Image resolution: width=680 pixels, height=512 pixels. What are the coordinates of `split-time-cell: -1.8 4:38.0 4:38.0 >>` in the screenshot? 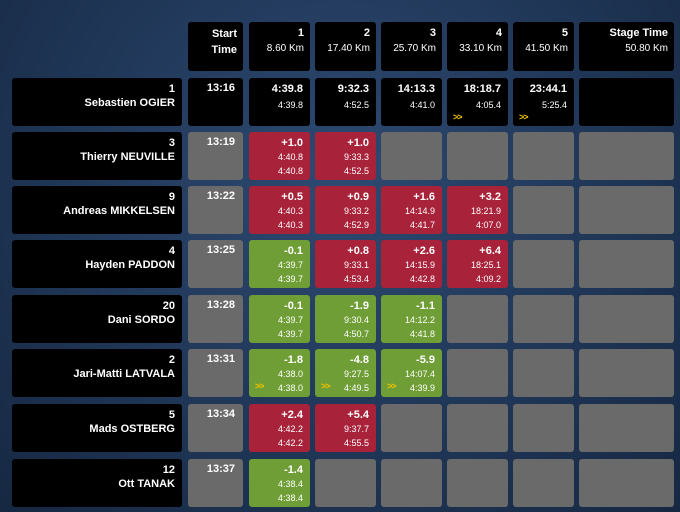 It's located at (279, 373).